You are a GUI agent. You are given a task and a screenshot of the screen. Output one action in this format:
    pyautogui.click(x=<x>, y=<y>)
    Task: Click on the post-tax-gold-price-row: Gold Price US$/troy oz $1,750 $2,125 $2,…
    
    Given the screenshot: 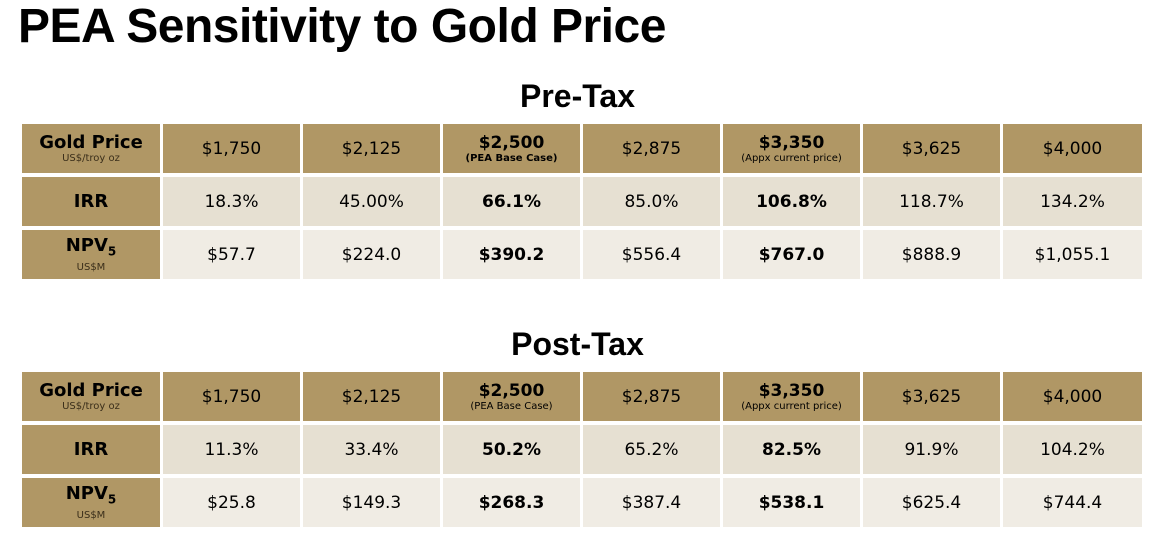 What is the action you would take?
    pyautogui.click(x=582, y=396)
    